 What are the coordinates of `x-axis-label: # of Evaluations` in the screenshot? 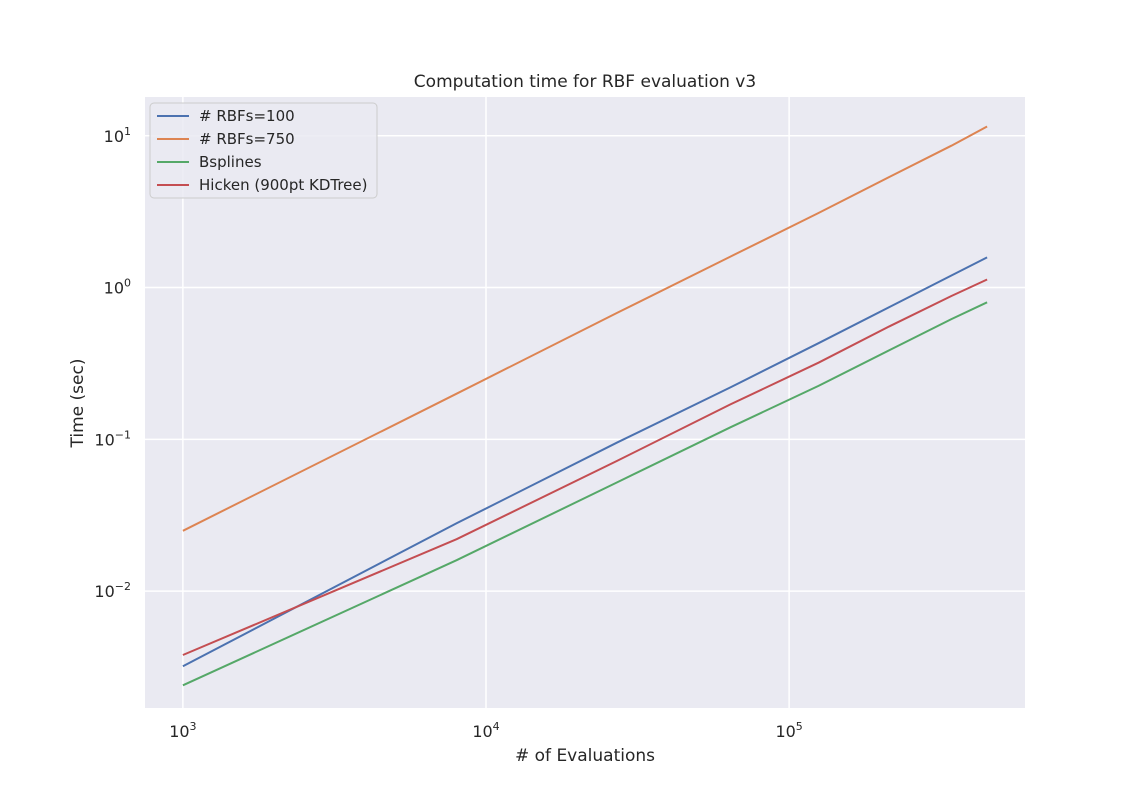 It's located at (585, 756).